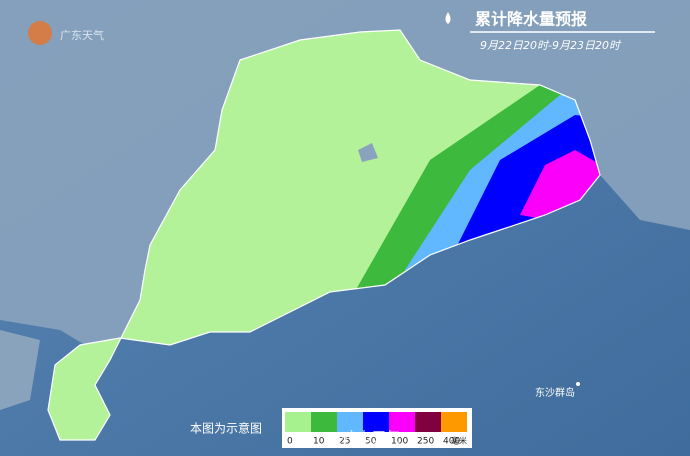 The image size is (690, 456). Describe the element at coordinates (226, 428) in the screenshot. I see `note: 本图为示意图` at that location.